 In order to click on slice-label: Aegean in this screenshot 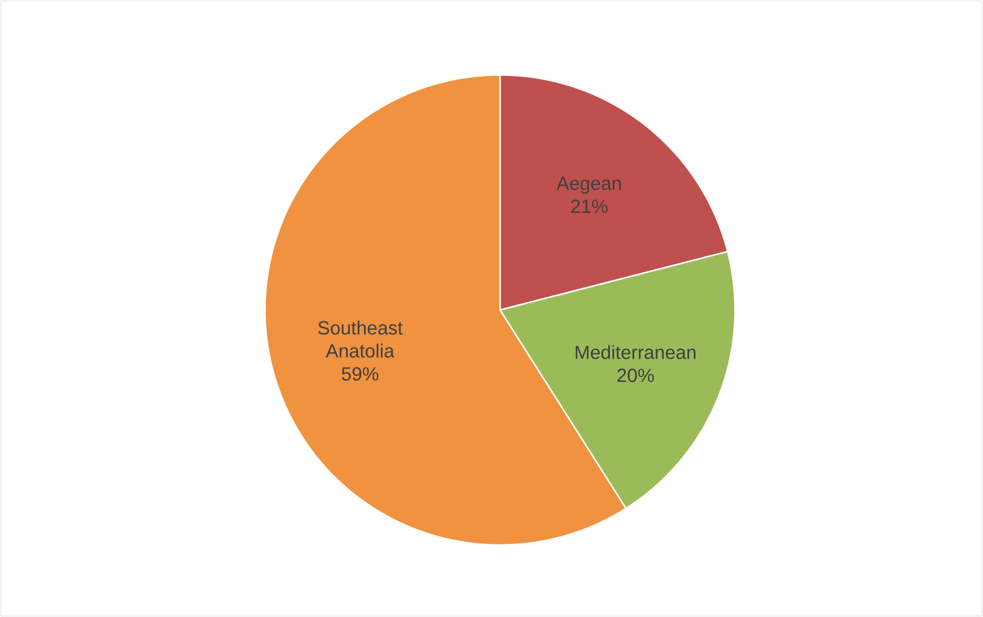, I will do `click(588, 185)`.